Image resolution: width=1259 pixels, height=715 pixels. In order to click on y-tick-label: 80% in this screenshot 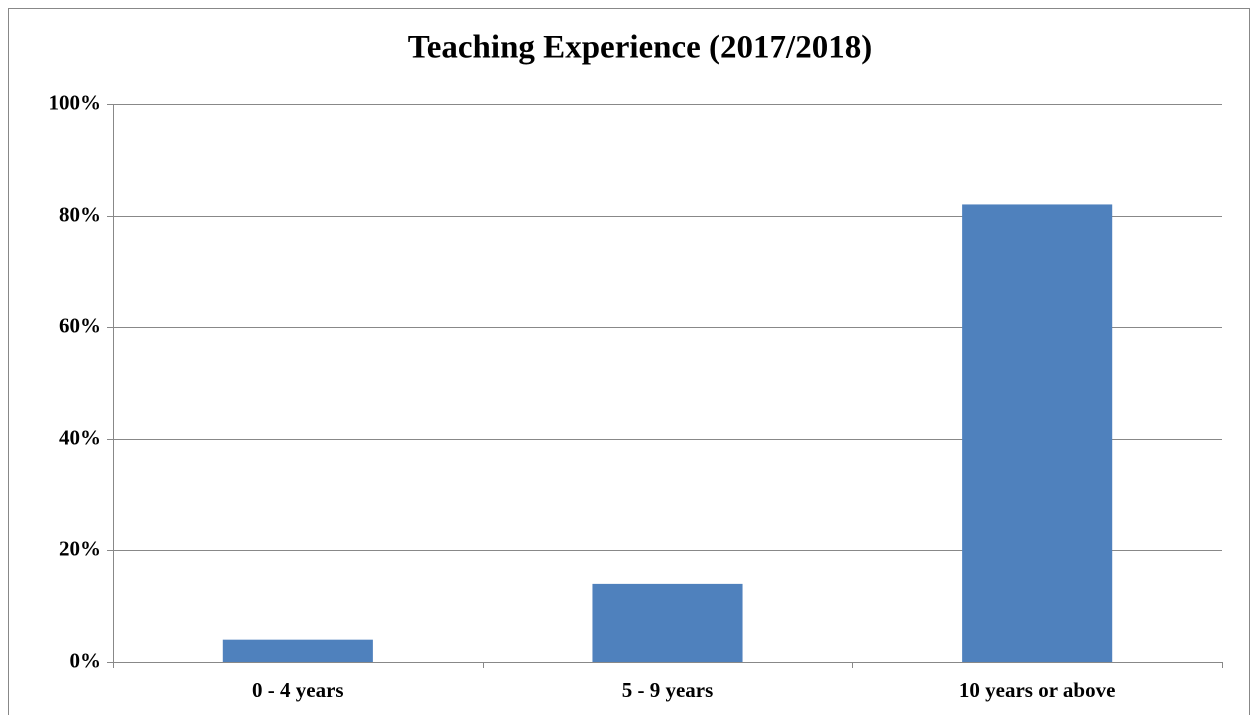, I will do `click(80, 214)`.